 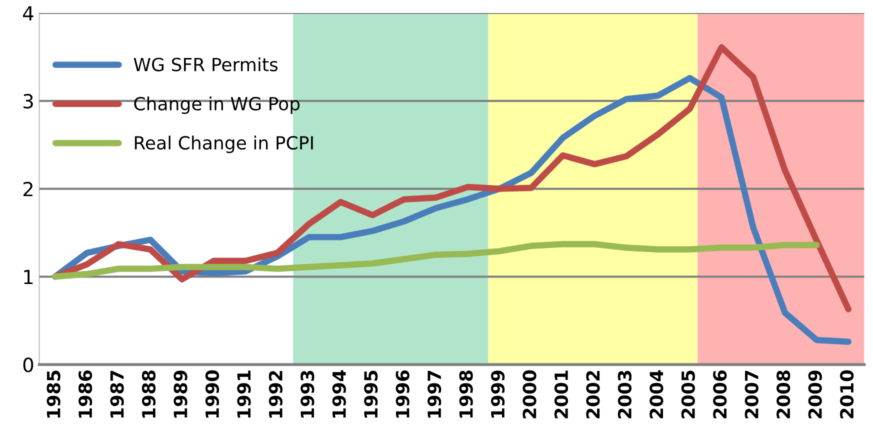 What do you see at coordinates (275, 394) in the screenshot?
I see `x-tick-label: 1992` at bounding box center [275, 394].